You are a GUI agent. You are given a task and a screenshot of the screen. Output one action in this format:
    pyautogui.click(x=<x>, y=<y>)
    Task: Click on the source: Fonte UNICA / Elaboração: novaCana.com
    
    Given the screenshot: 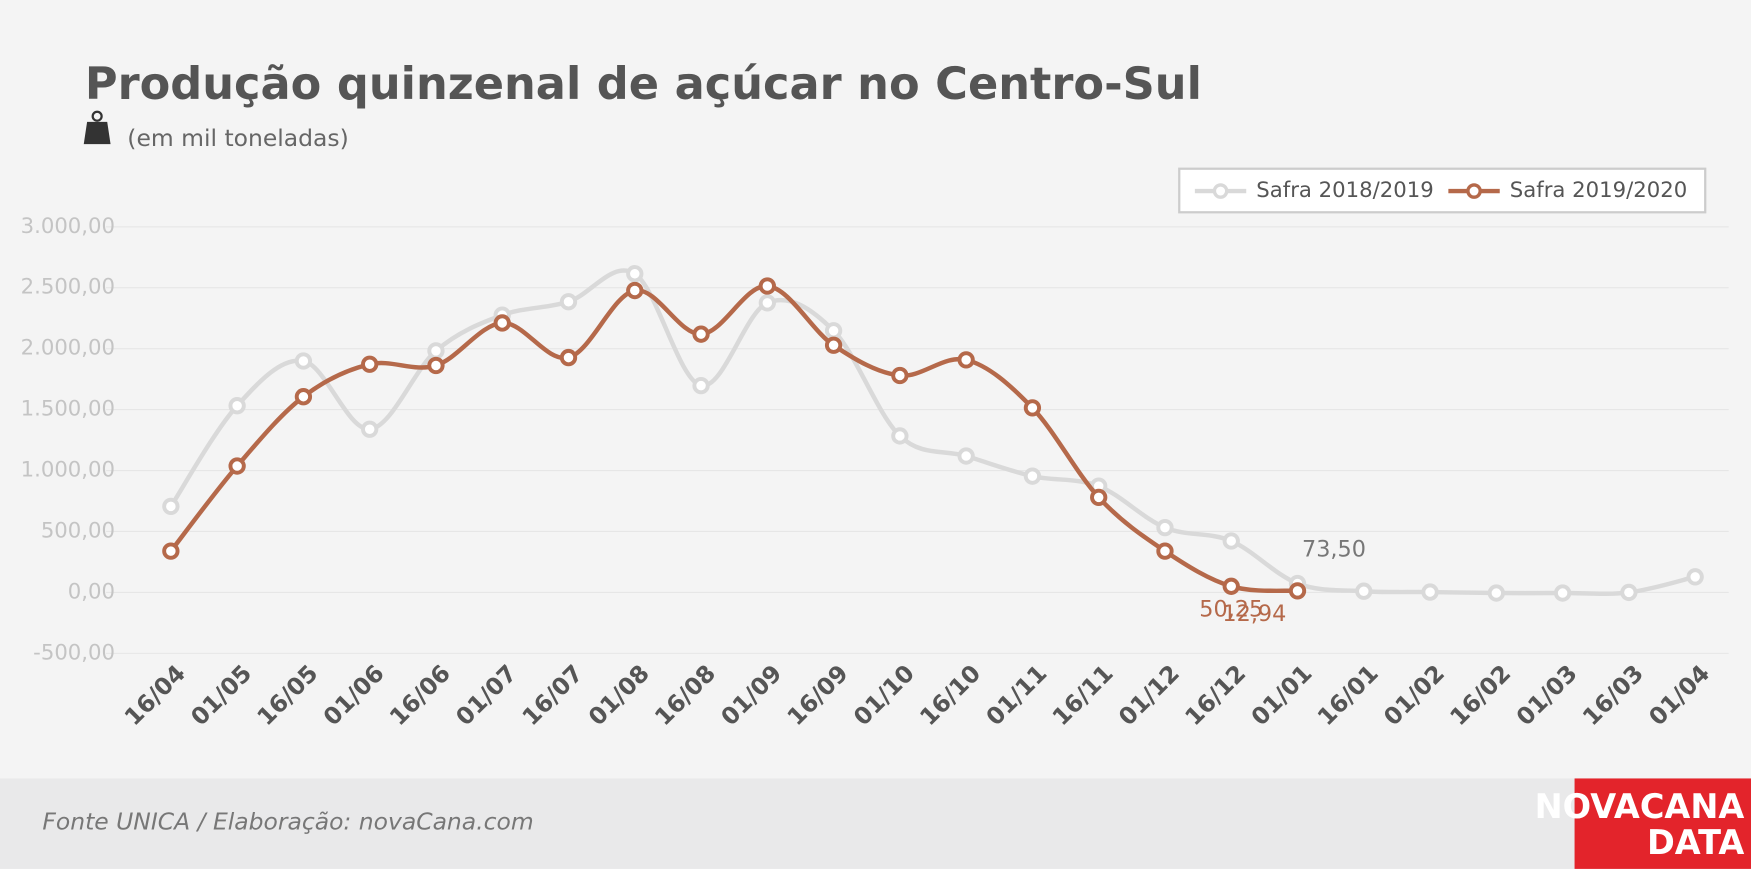 What is the action you would take?
    pyautogui.click(x=287, y=822)
    